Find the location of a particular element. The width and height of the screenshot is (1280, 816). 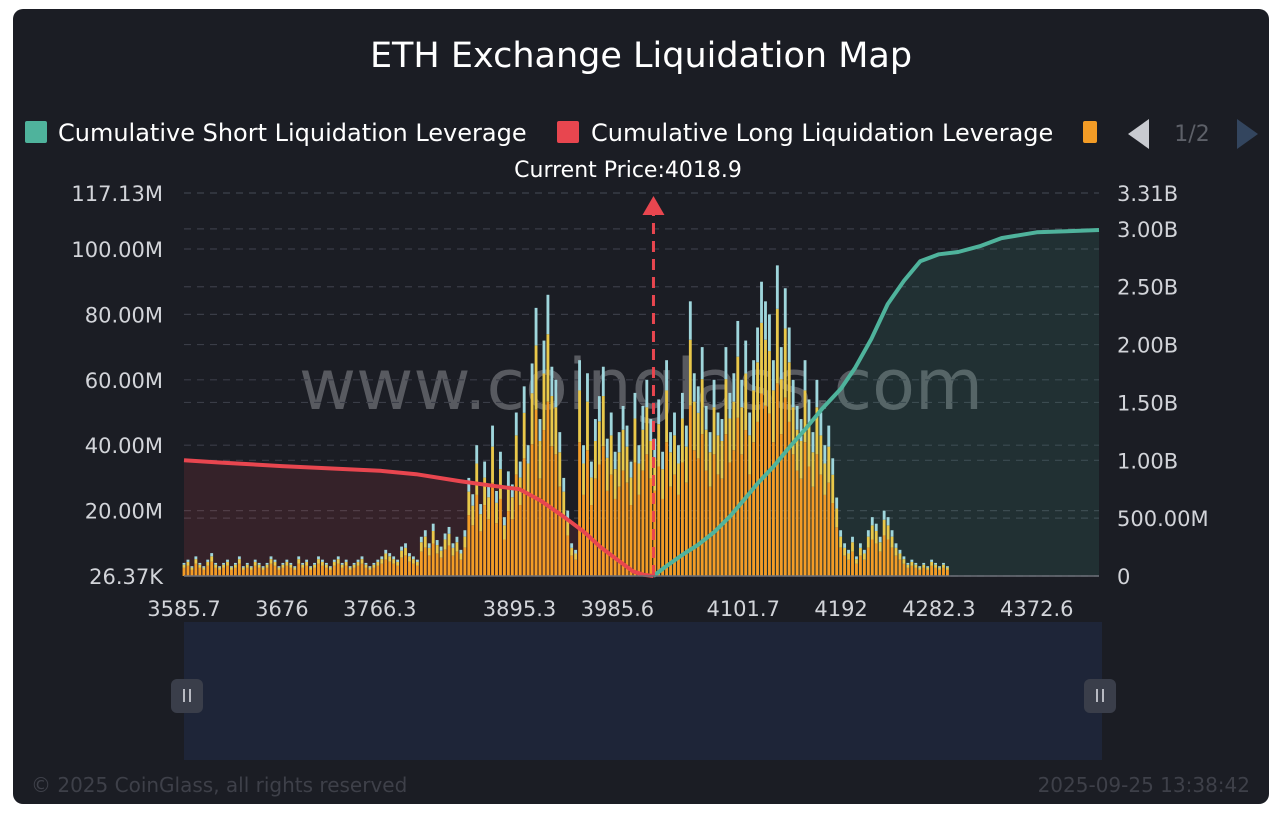

chart-title: ETH Exchange Liquidation Map is located at coordinates (641, 56).